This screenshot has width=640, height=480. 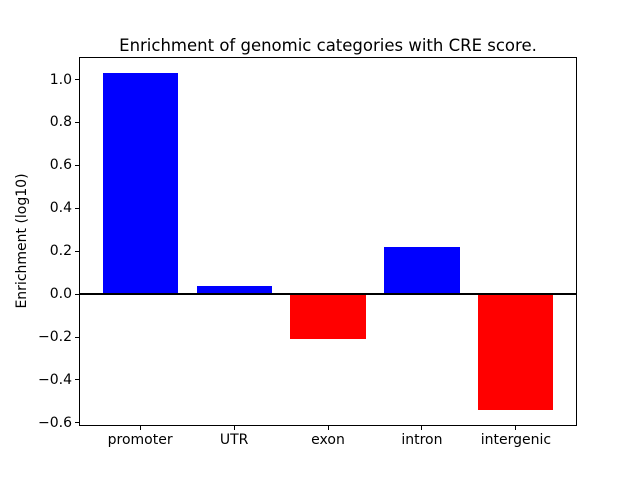 I want to click on y-tick-label: −0.4, so click(x=55, y=379).